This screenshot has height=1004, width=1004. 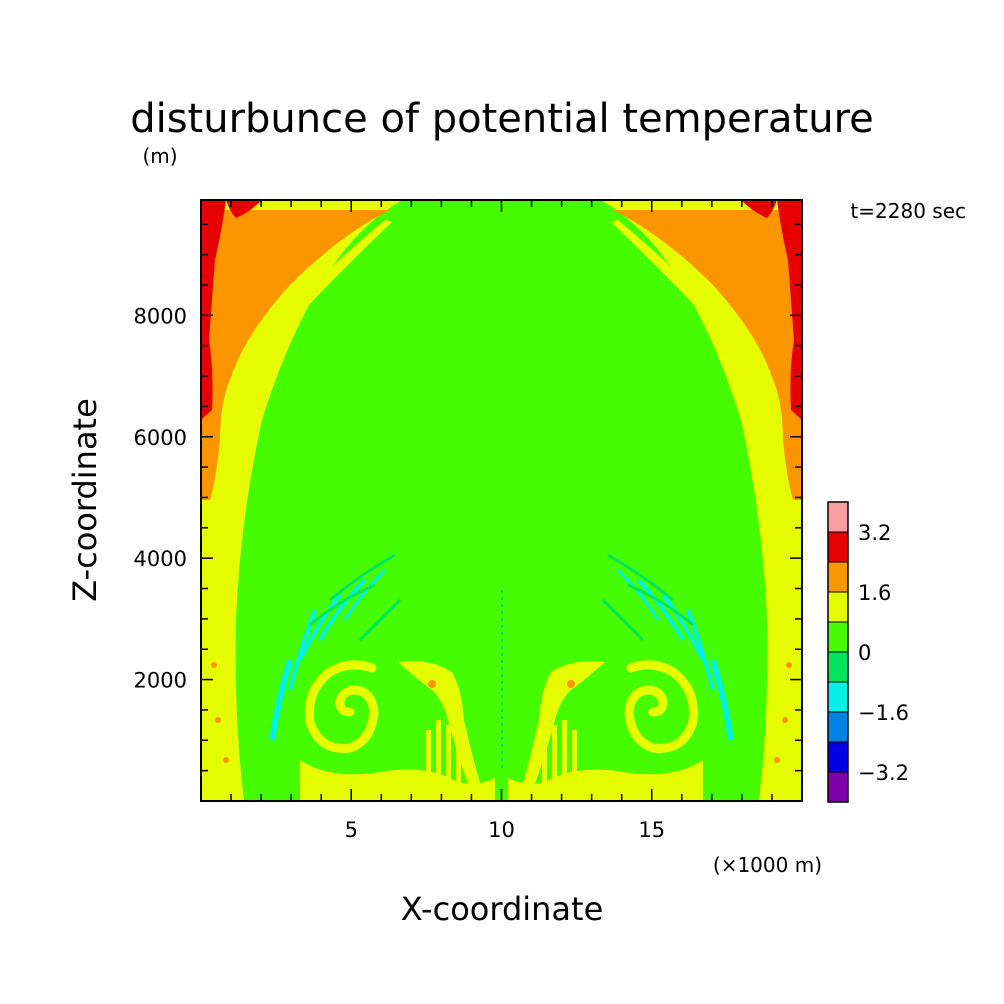 I want to click on x-axis-label: X-coordinate, so click(x=502, y=909).